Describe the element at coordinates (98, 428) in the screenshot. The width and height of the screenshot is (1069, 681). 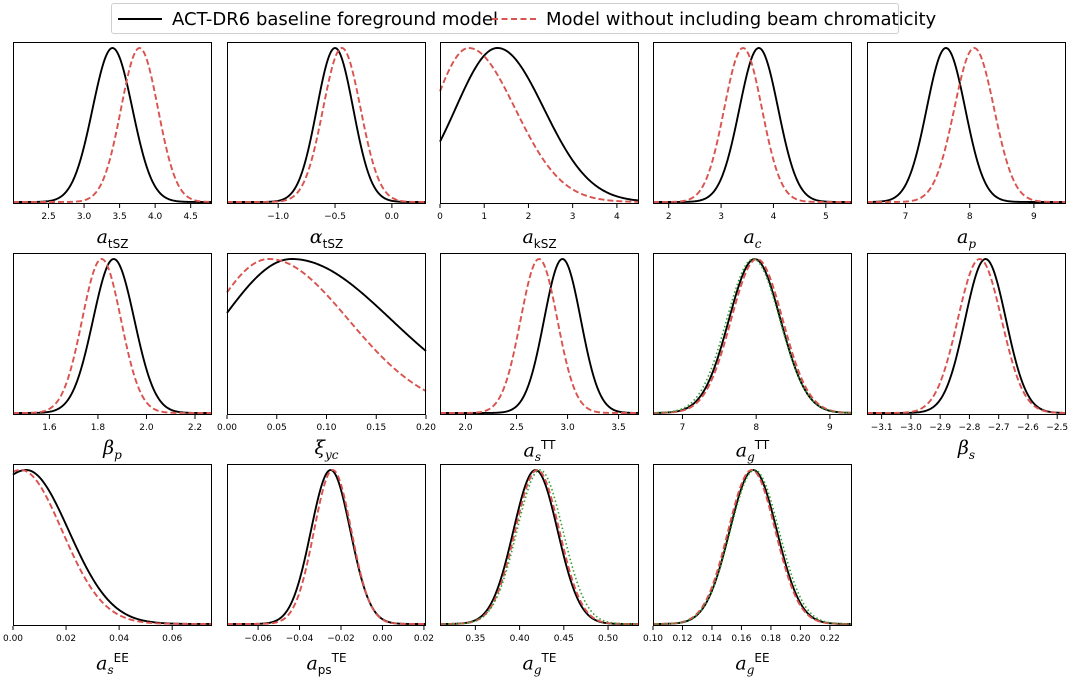
I see `x-tick-label: 1.8` at that location.